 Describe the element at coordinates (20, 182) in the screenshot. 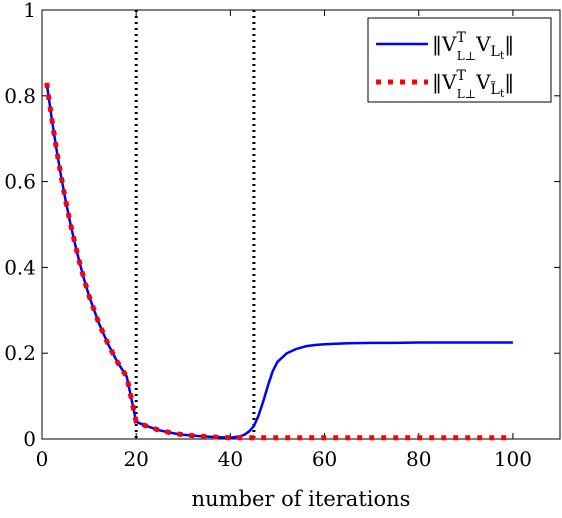

I see `y-tick-label: 0.6` at that location.